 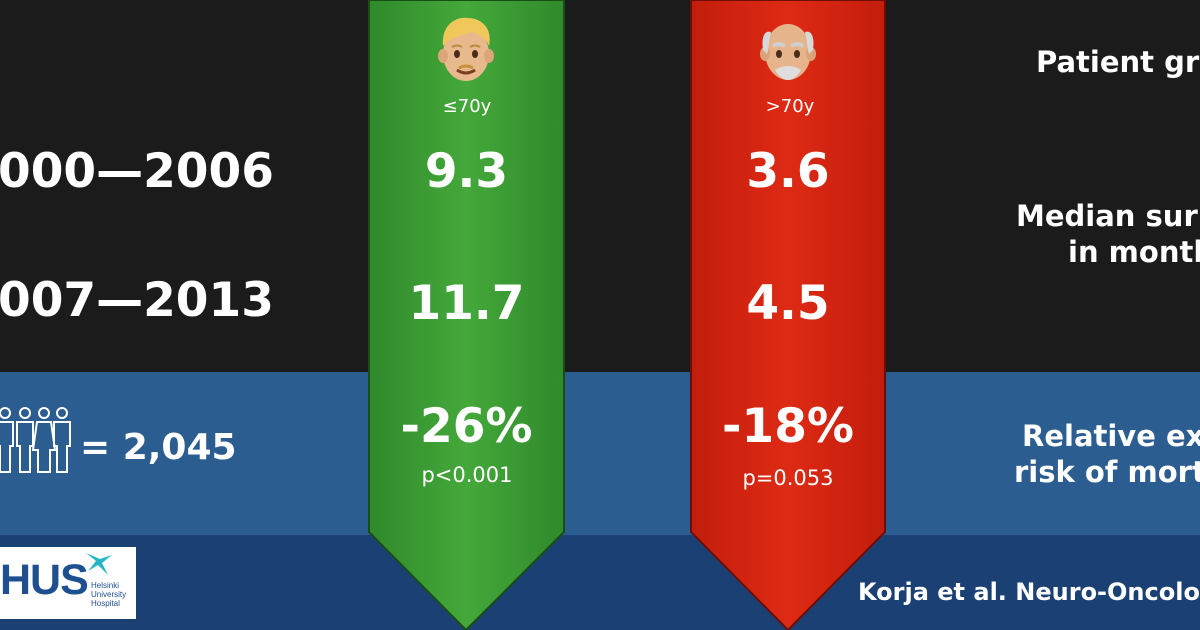 I want to click on period-label-2000-2006: 000—2006, so click(x=137, y=171).